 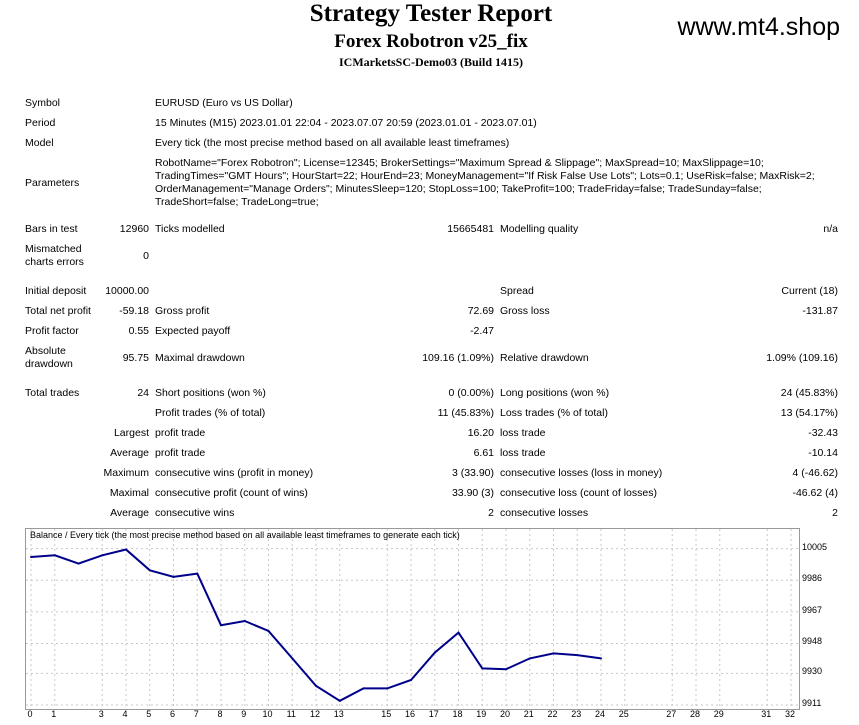 I want to click on gross-profit-label: Gross profit, so click(x=182, y=311).